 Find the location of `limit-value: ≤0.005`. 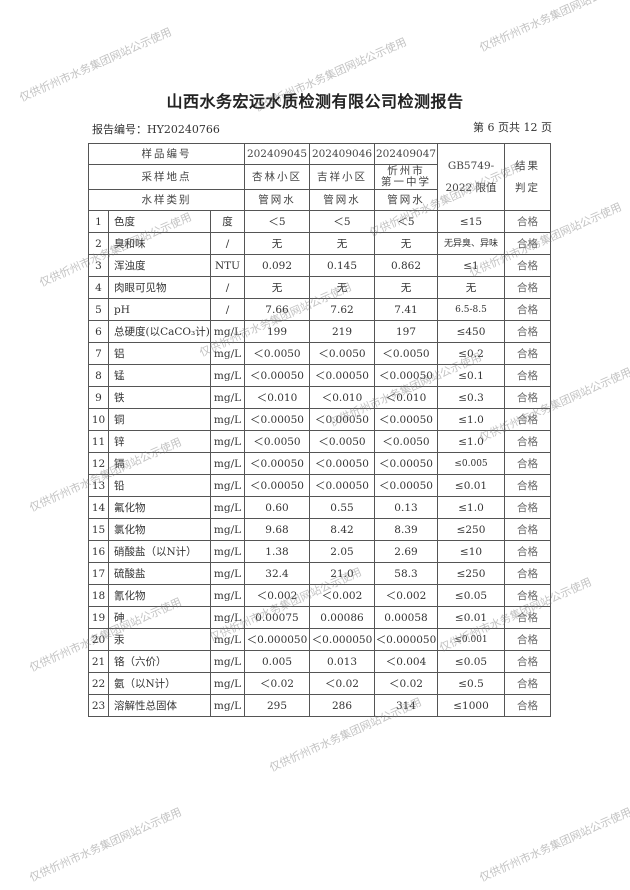

limit-value: ≤0.005 is located at coordinates (471, 463).